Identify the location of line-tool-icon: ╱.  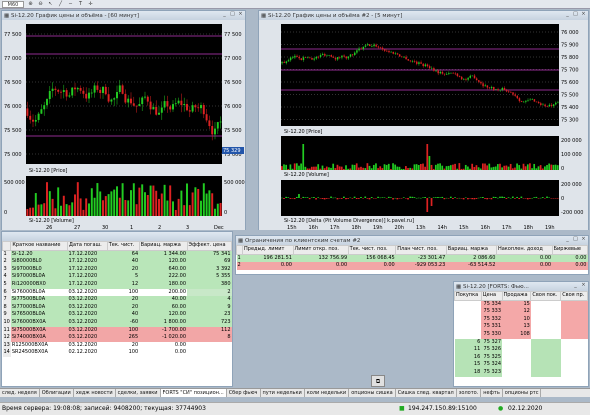
(60, 3).